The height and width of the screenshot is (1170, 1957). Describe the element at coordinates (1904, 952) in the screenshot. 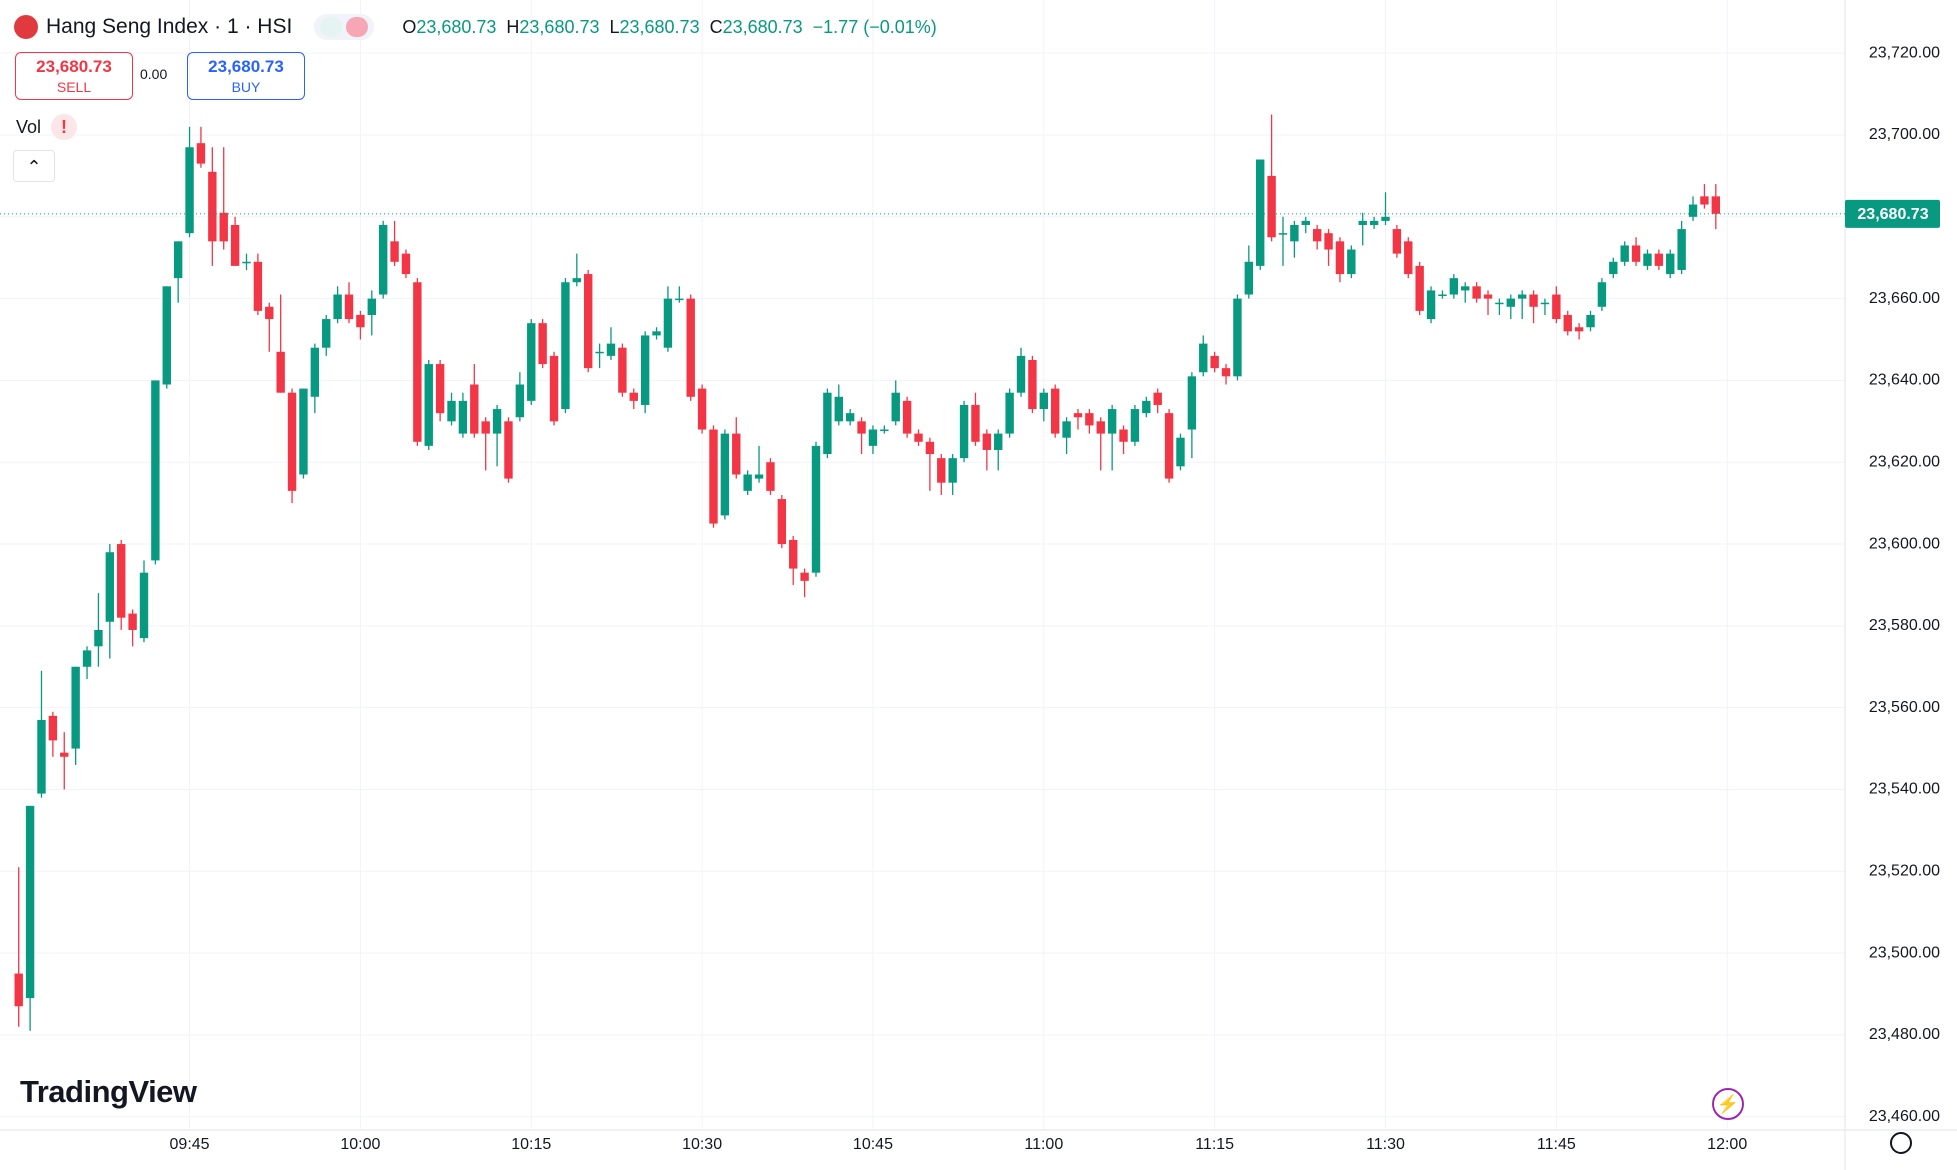

I see `y-tick-label: 23,500.00` at that location.